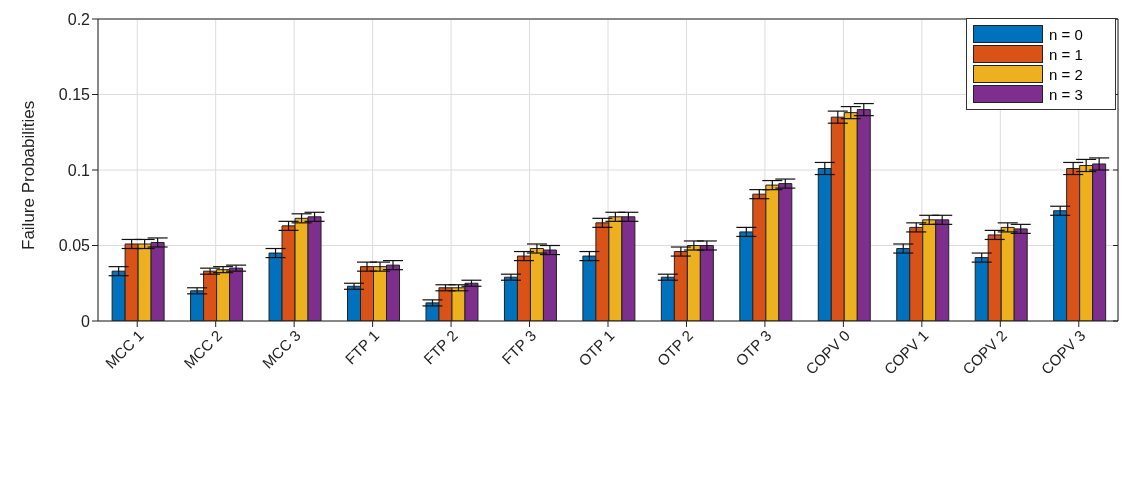 The width and height of the screenshot is (1129, 495). Describe the element at coordinates (1066, 74) in the screenshot. I see `legend-label: n = 2` at that location.